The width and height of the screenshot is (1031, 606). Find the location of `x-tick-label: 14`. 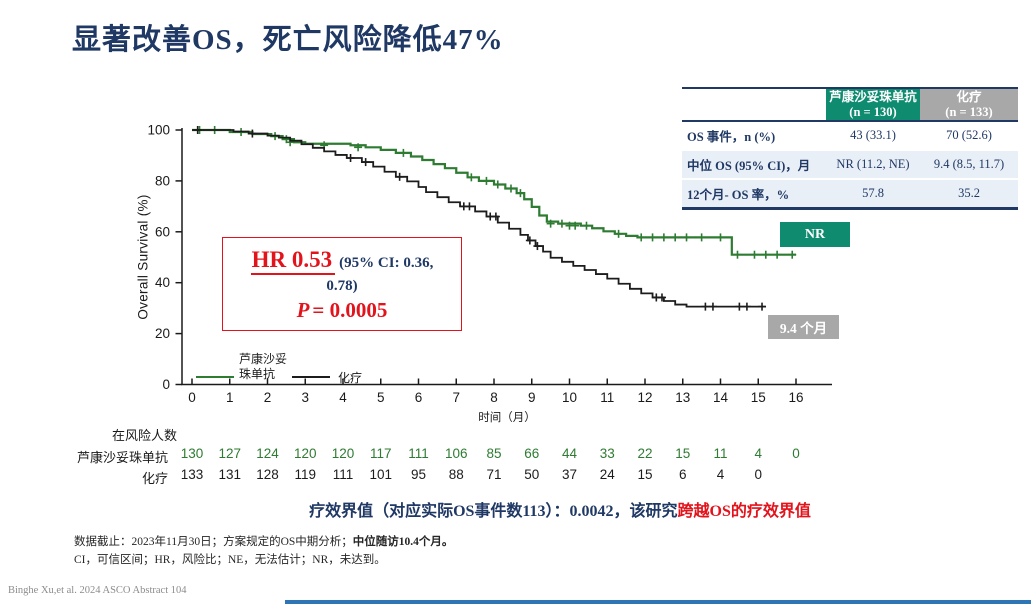

x-tick-label: 14 is located at coordinates (721, 397).